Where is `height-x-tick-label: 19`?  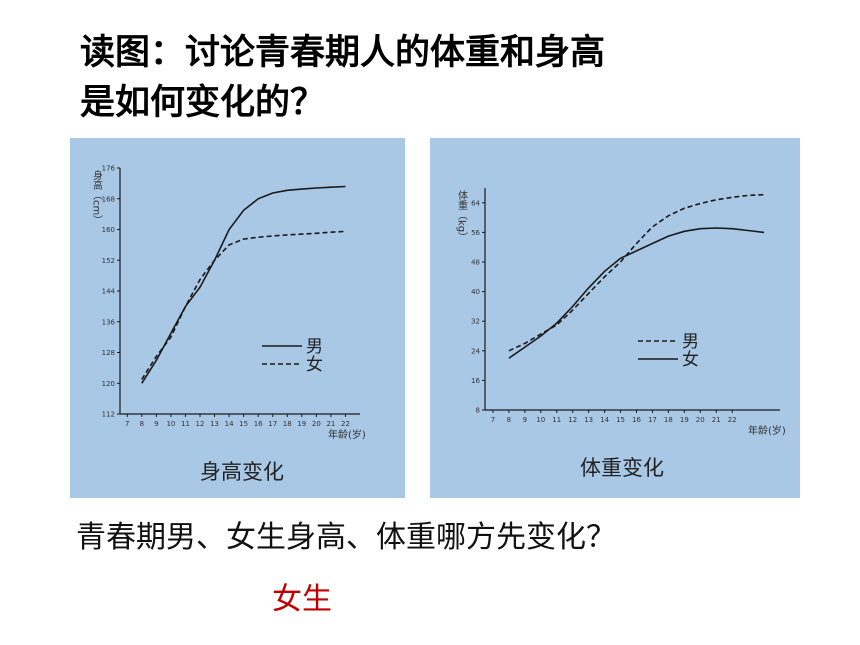 height-x-tick-label: 19 is located at coordinates (301, 424).